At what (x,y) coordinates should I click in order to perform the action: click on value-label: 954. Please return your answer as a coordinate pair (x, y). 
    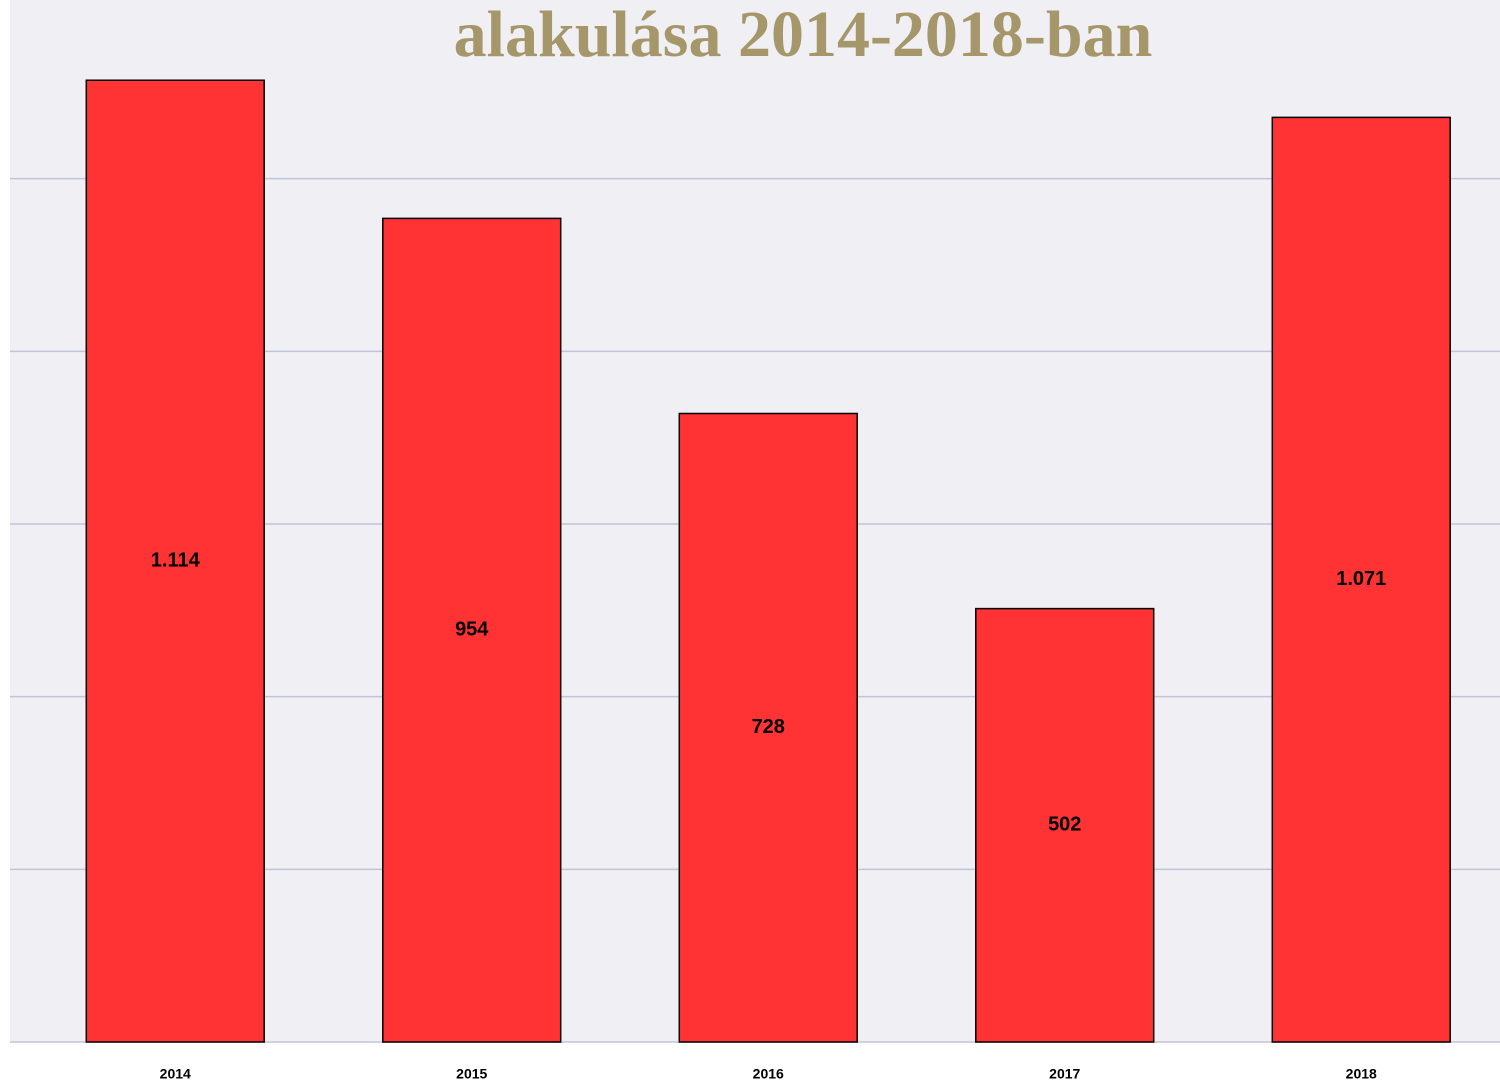
    Looking at the image, I should click on (472, 629).